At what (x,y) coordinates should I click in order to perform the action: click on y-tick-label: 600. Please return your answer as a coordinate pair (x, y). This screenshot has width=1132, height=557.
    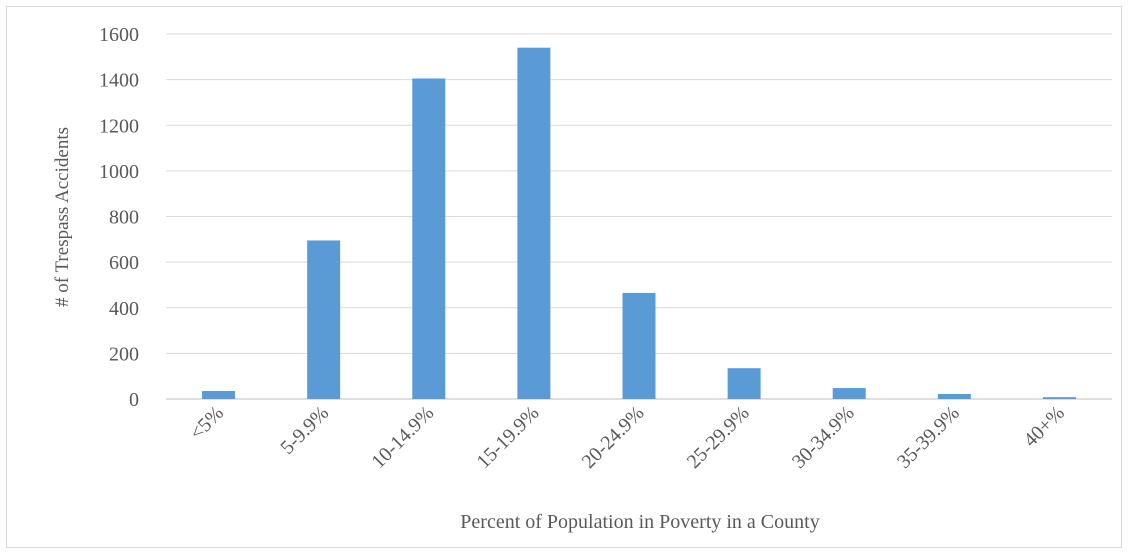
    Looking at the image, I should click on (124, 263).